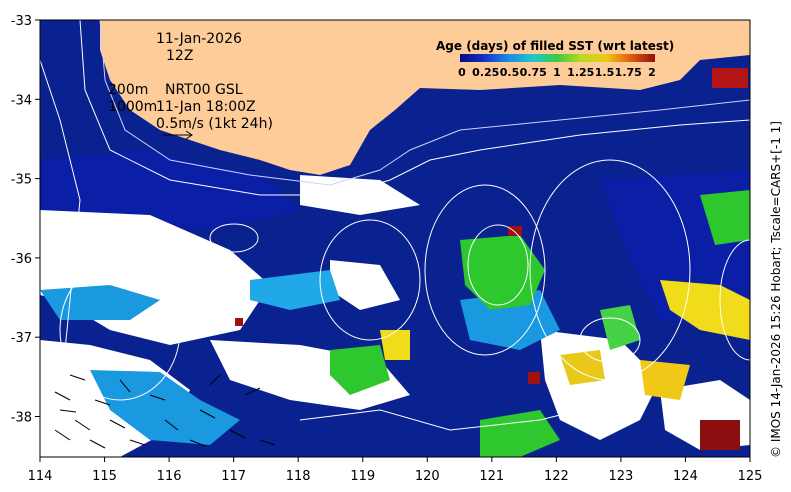  Describe the element at coordinates (132, 107) in the screenshot. I see `isobath-1000m-label: 1000m` at that location.